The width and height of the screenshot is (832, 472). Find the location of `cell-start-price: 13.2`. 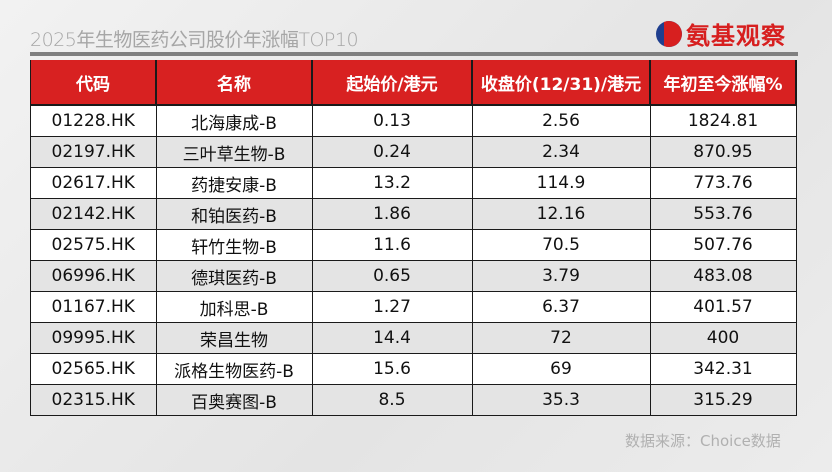

cell-start-price: 13.2 is located at coordinates (392, 183).